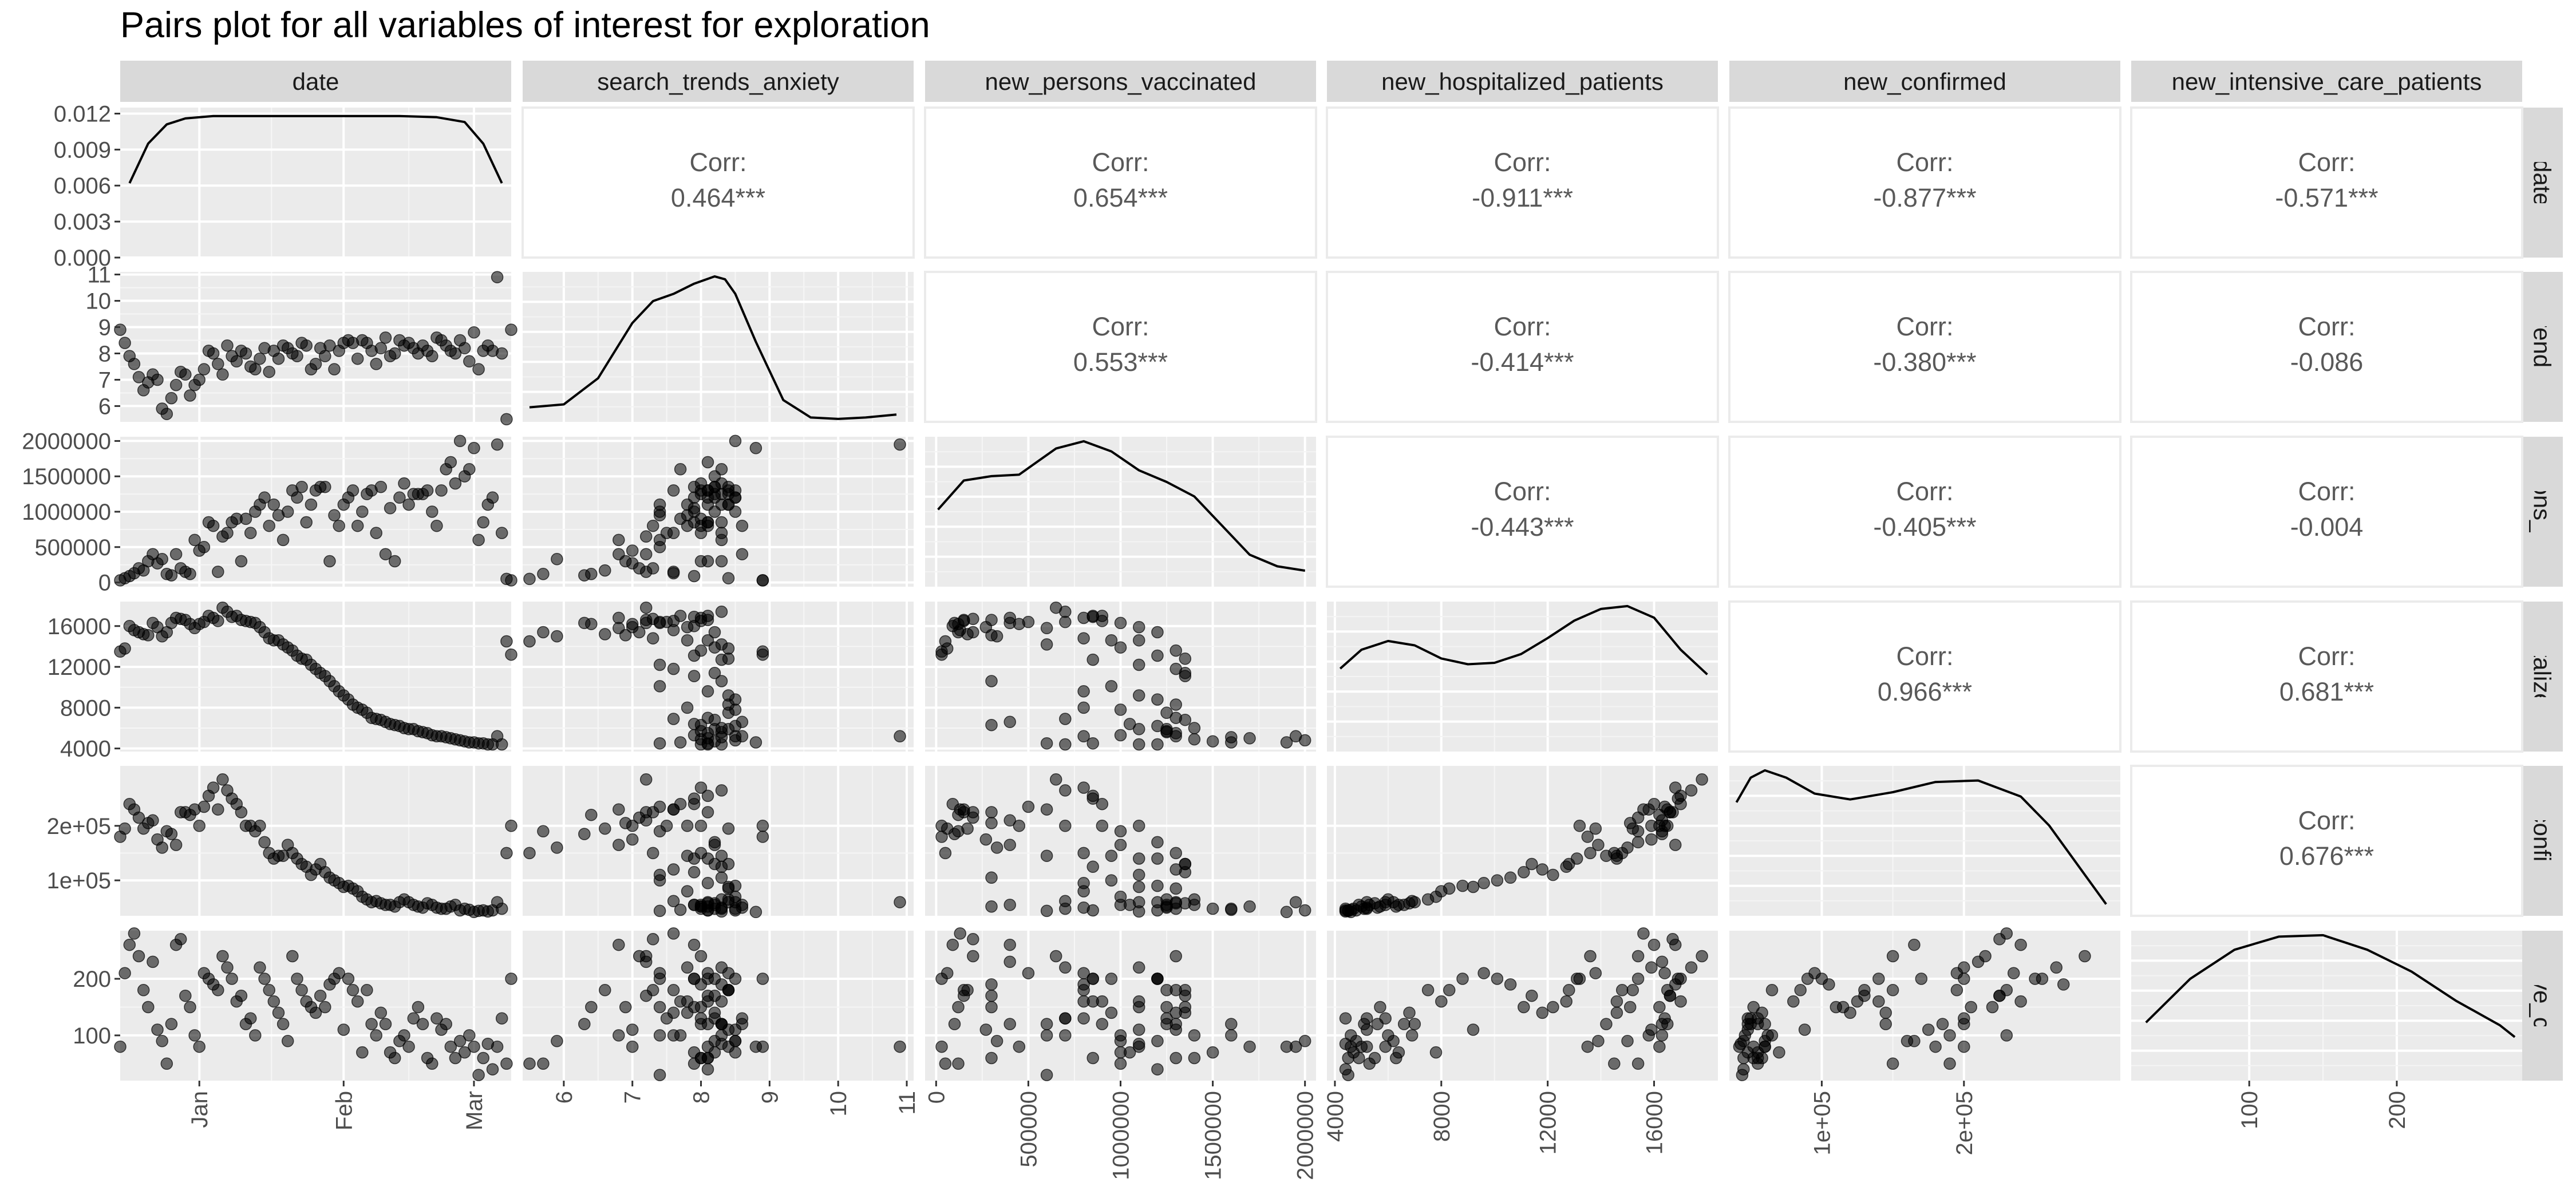 The width and height of the screenshot is (2576, 1202). Describe the element at coordinates (2542, 1006) in the screenshot. I see `row-strip-label: ensive_care_` at that location.